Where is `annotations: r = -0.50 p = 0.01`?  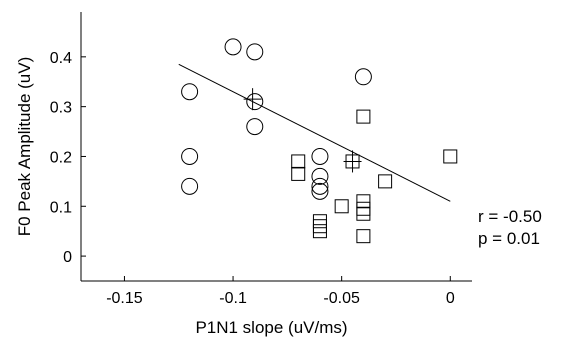
annotations: r = -0.50 p = 0.01 is located at coordinates (510, 227).